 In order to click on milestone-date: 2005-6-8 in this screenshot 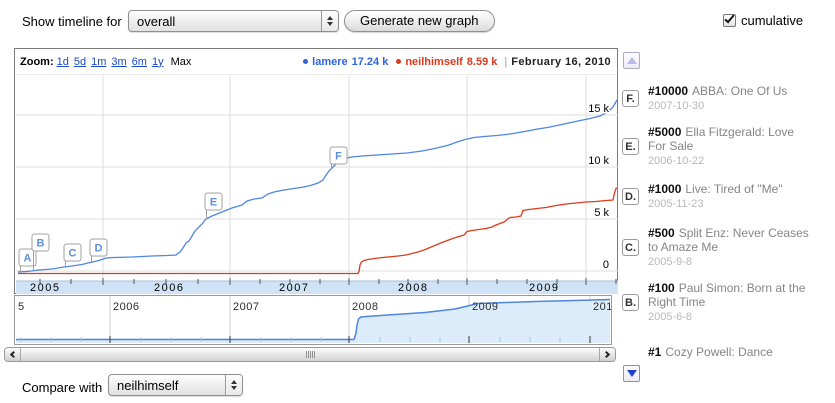, I will do `click(670, 317)`.